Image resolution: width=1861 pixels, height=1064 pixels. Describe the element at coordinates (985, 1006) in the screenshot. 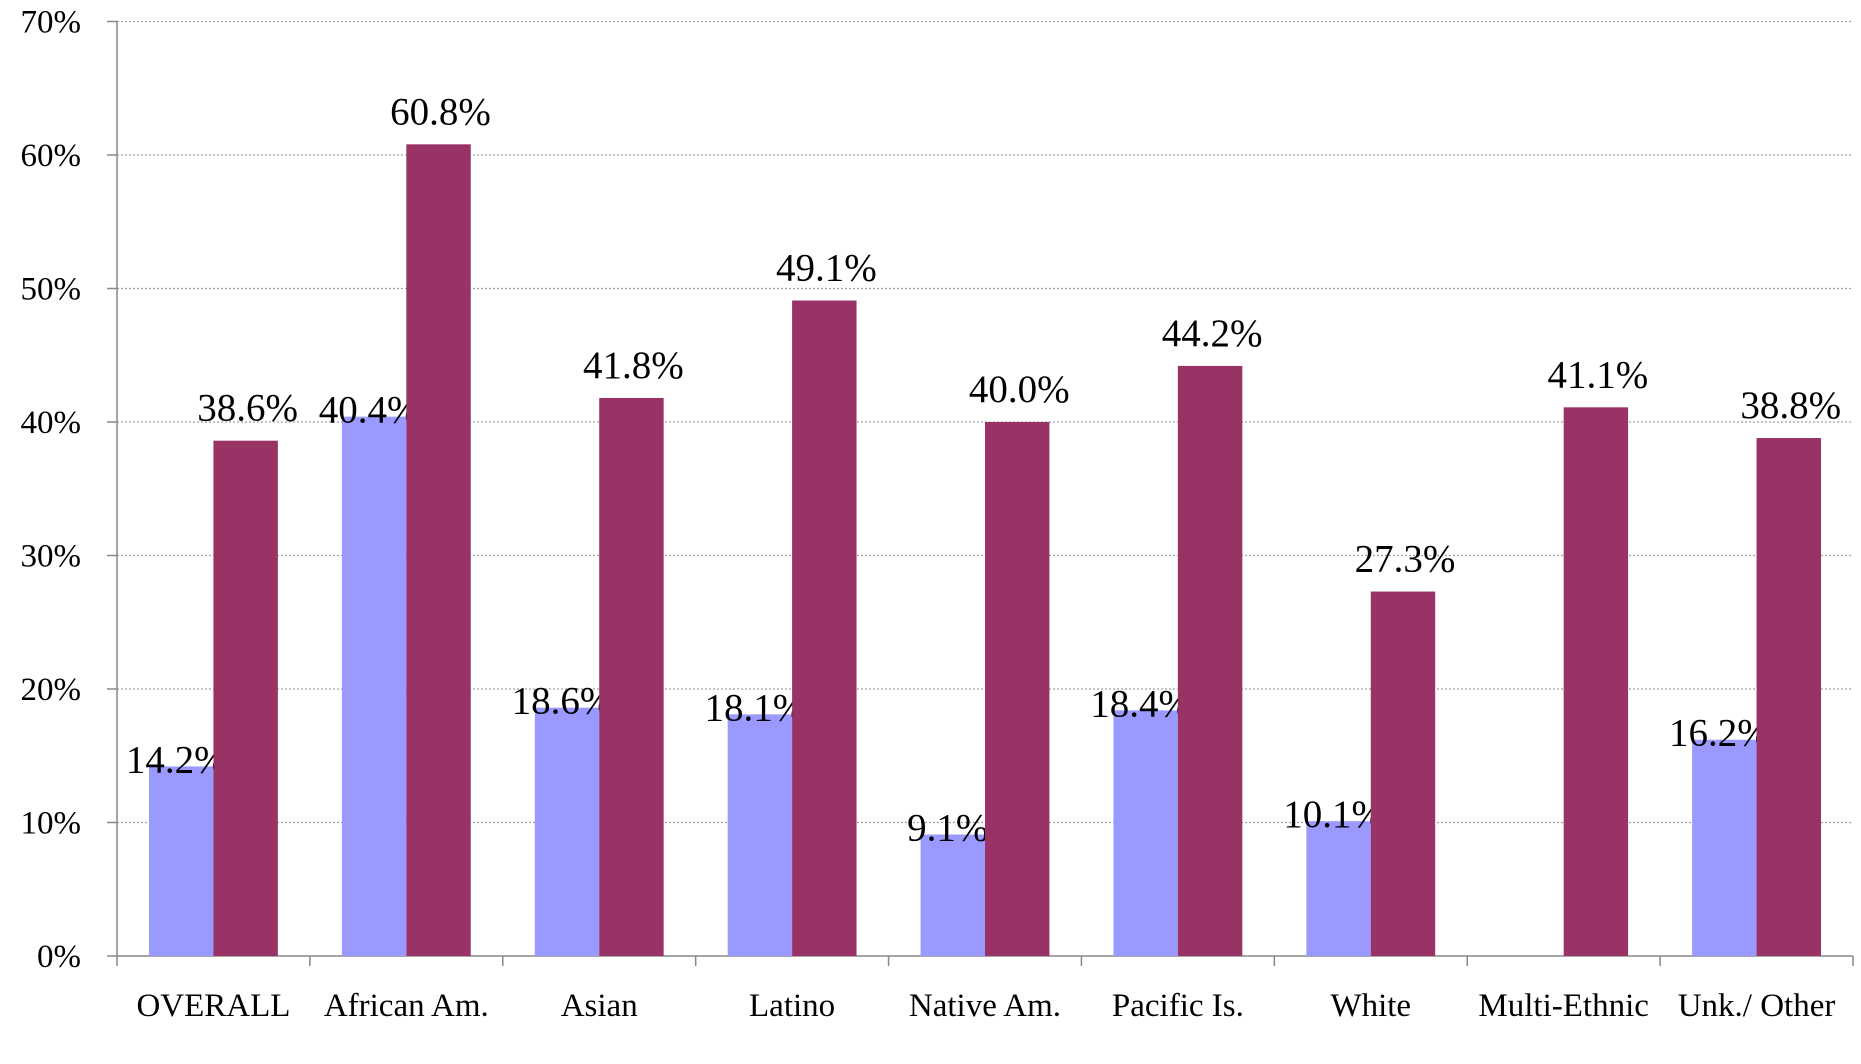

I see `x-tick-label: Native Am.` at that location.